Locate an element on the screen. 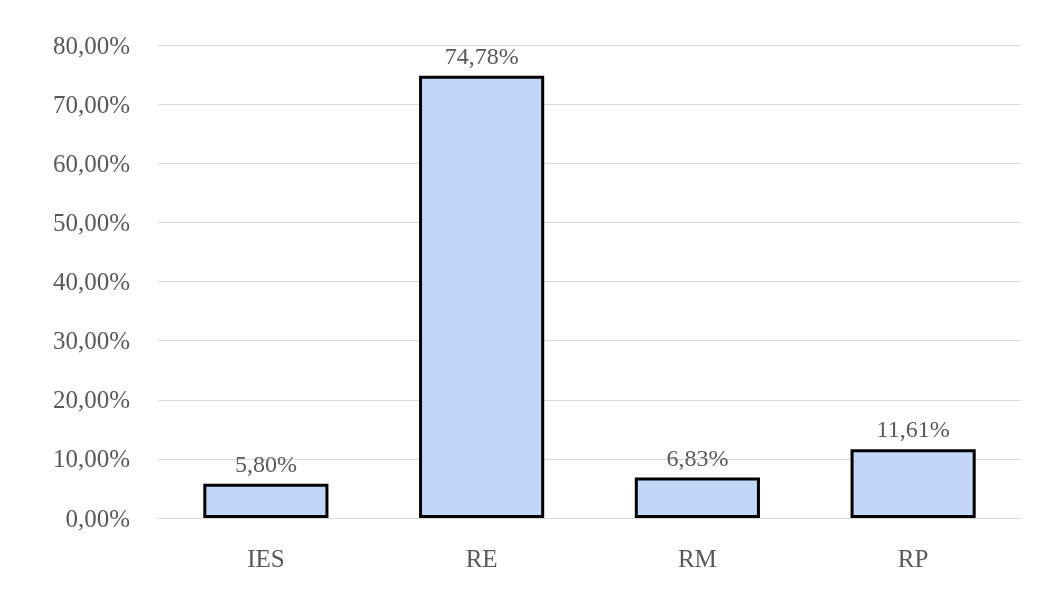  x-tick-label: RM is located at coordinates (697, 558).